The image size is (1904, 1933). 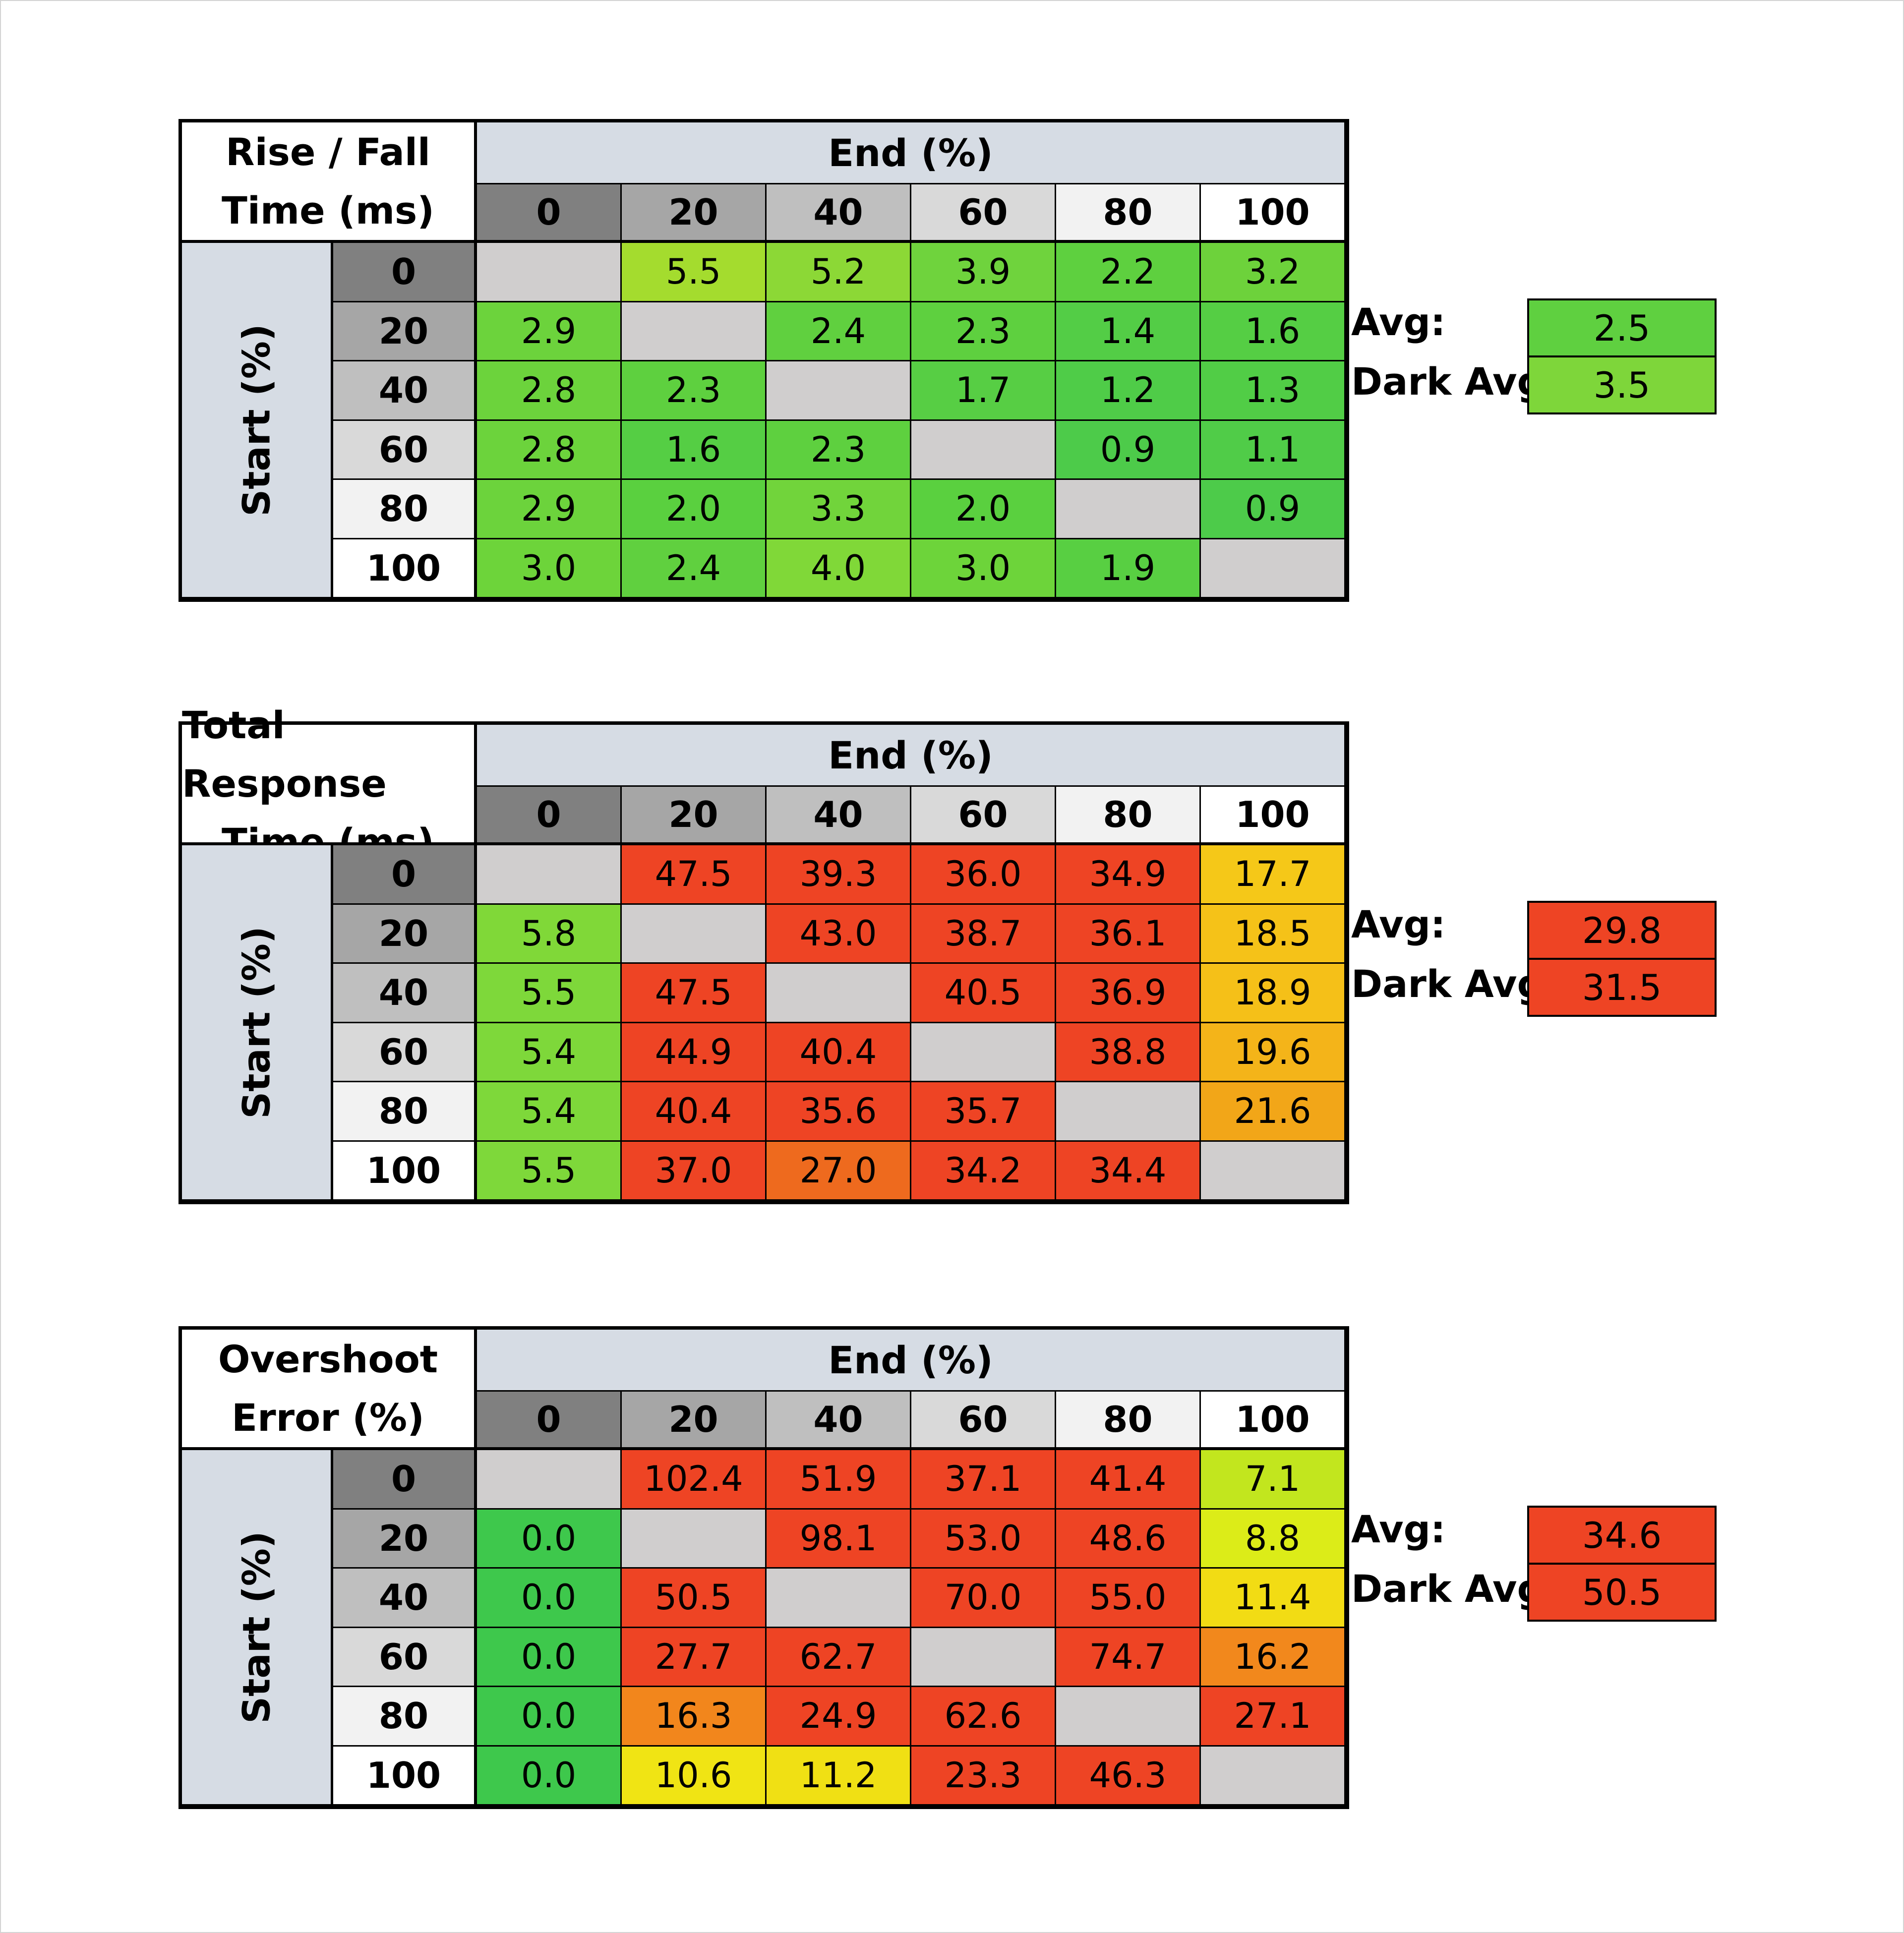 What do you see at coordinates (983, 1776) in the screenshot?
I see `value-cell: 23.3` at bounding box center [983, 1776].